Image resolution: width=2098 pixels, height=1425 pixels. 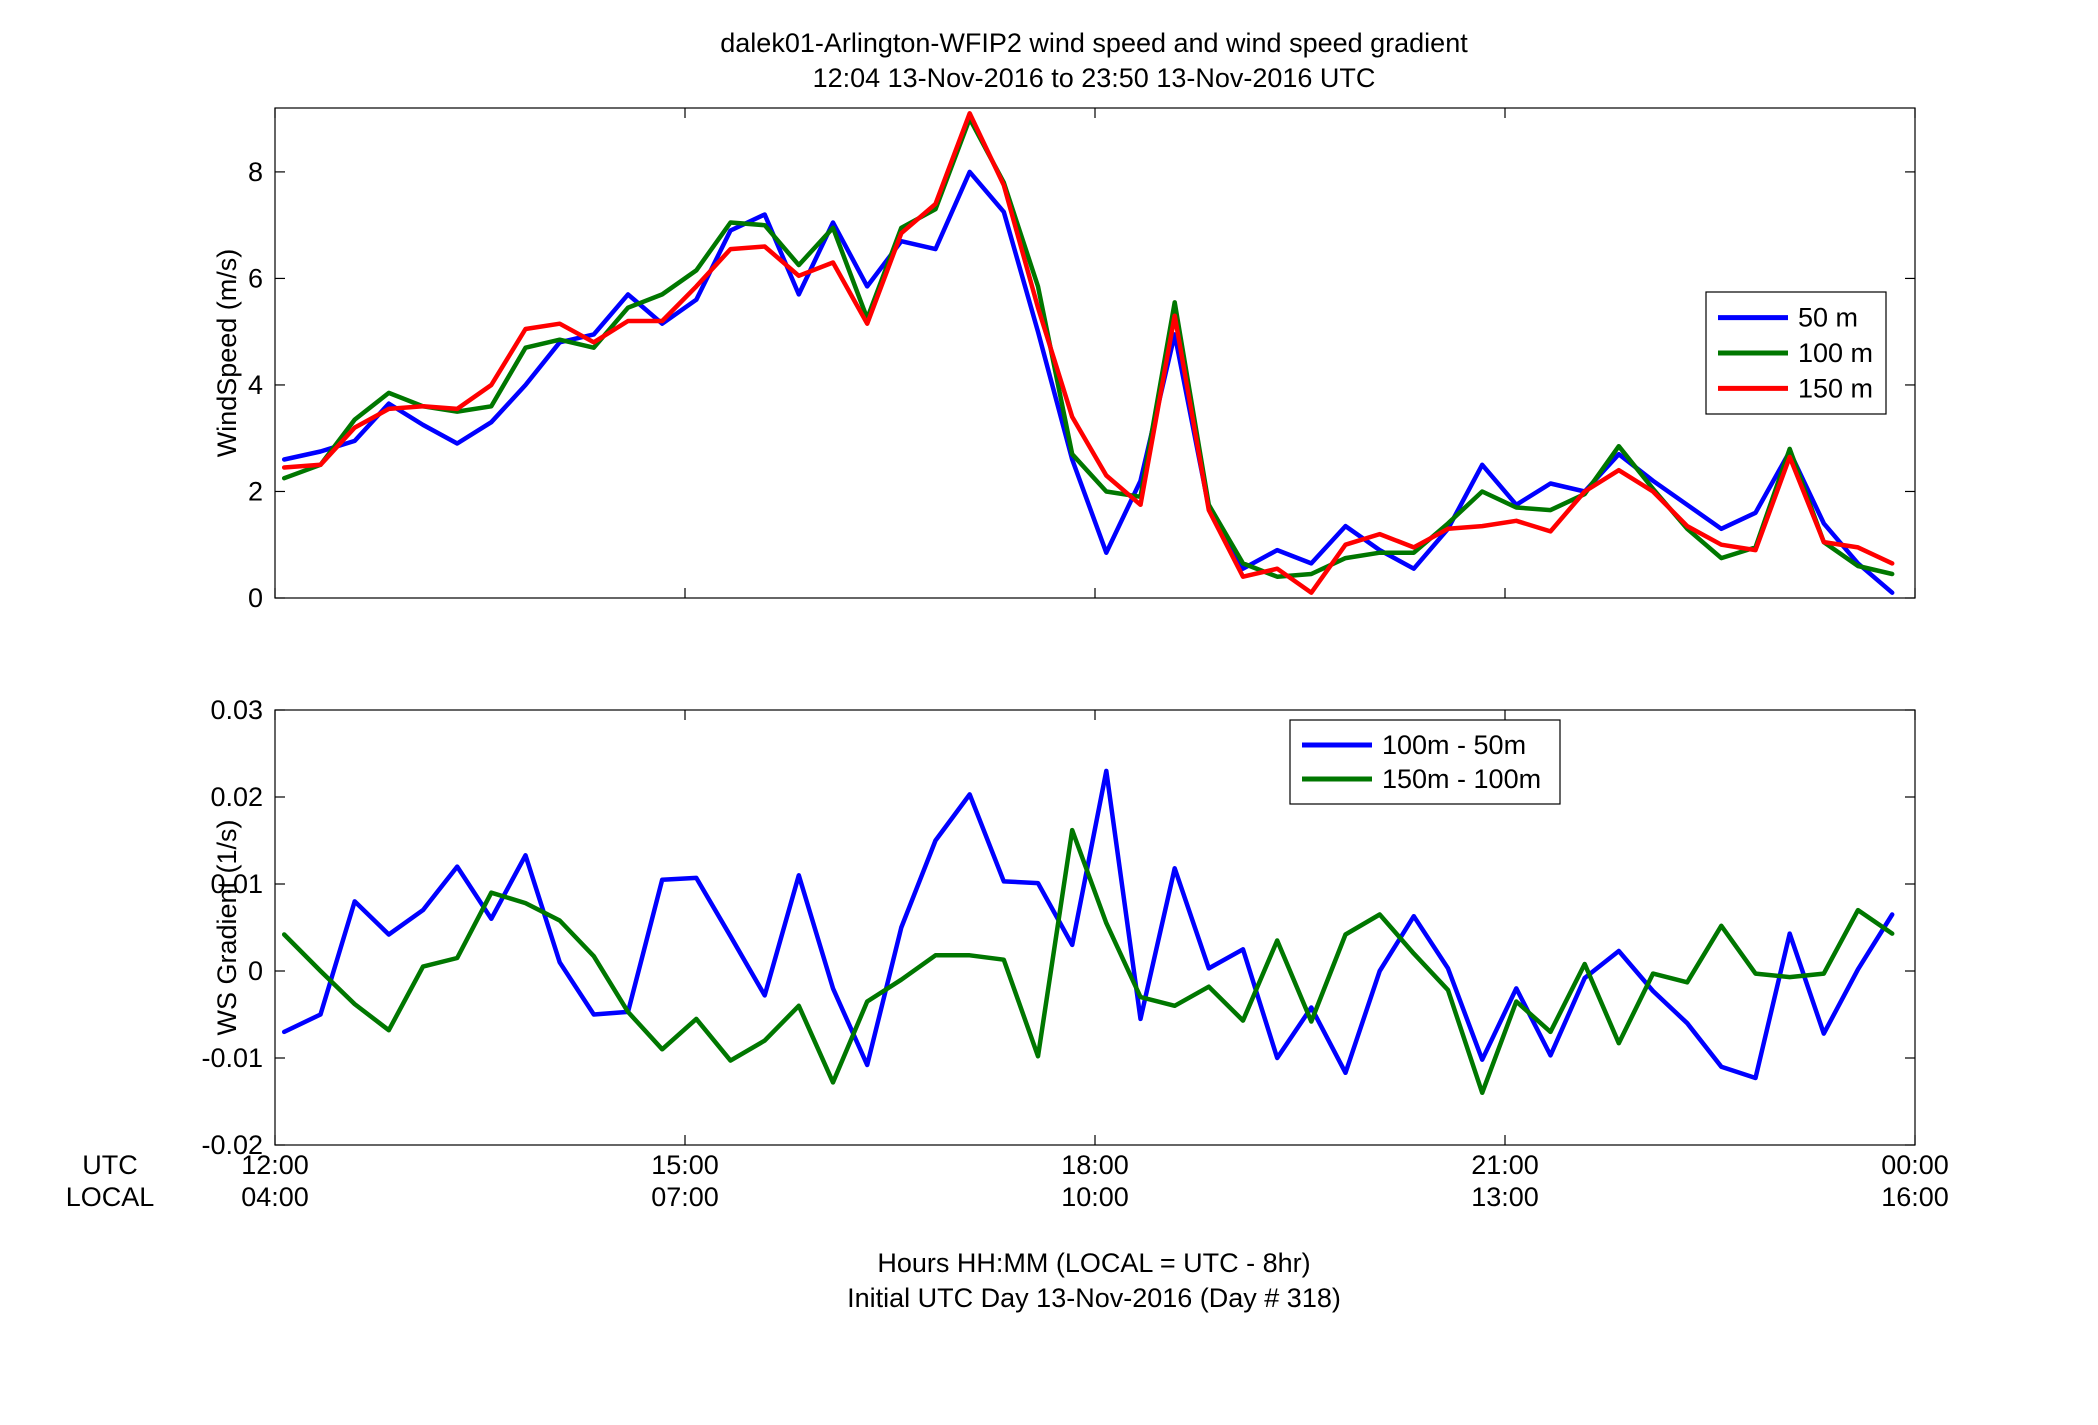 What do you see at coordinates (1915, 1165) in the screenshot?
I see `x-tick-label-utc: 00:00` at bounding box center [1915, 1165].